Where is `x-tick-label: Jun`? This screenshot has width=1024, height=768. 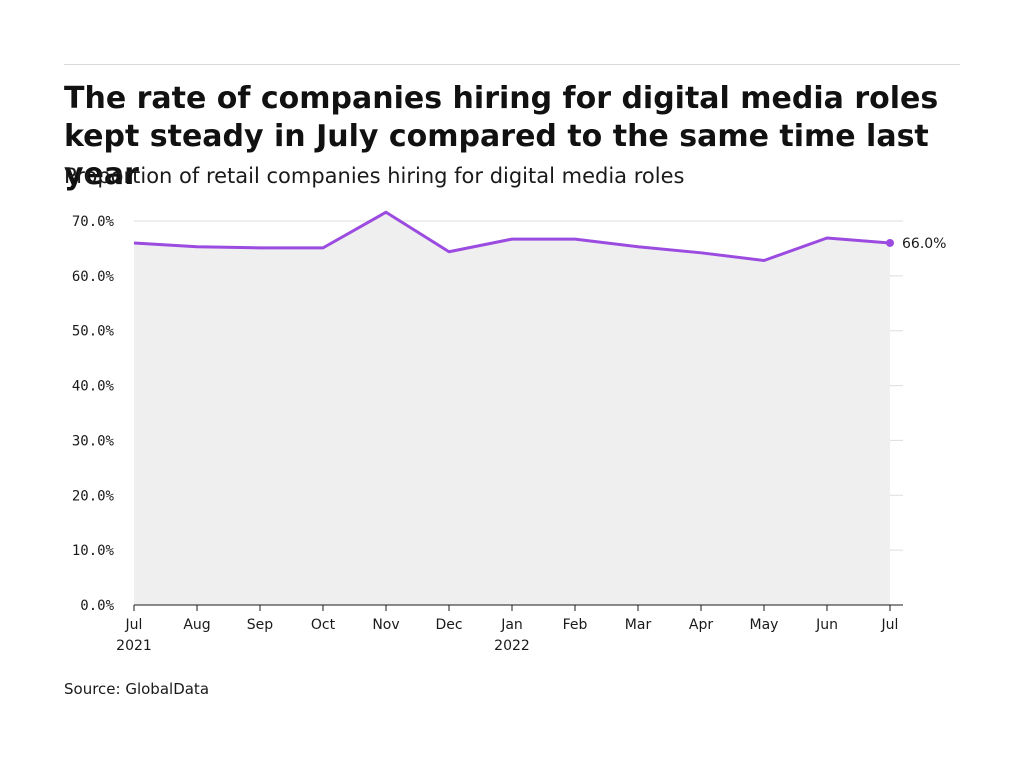 x-tick-label: Jun is located at coordinates (826, 625).